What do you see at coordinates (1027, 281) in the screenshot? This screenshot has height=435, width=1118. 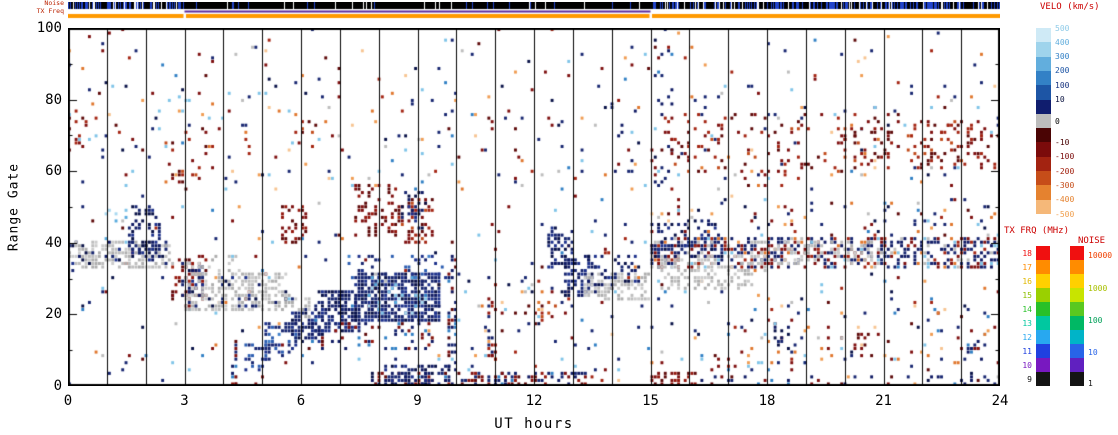 I see `txfrq-tick-label: 16` at bounding box center [1027, 281].